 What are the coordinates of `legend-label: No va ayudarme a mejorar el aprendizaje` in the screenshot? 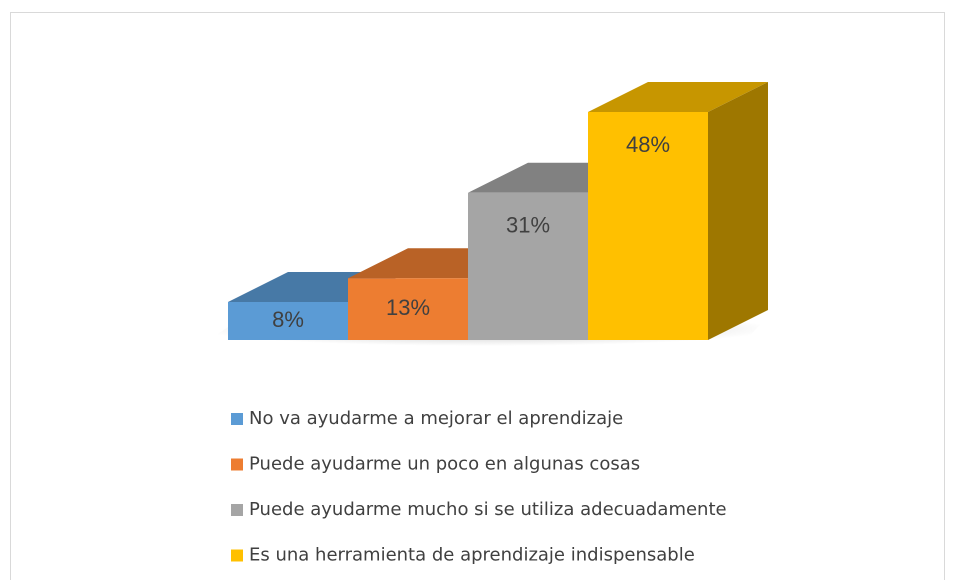 It's located at (436, 418).